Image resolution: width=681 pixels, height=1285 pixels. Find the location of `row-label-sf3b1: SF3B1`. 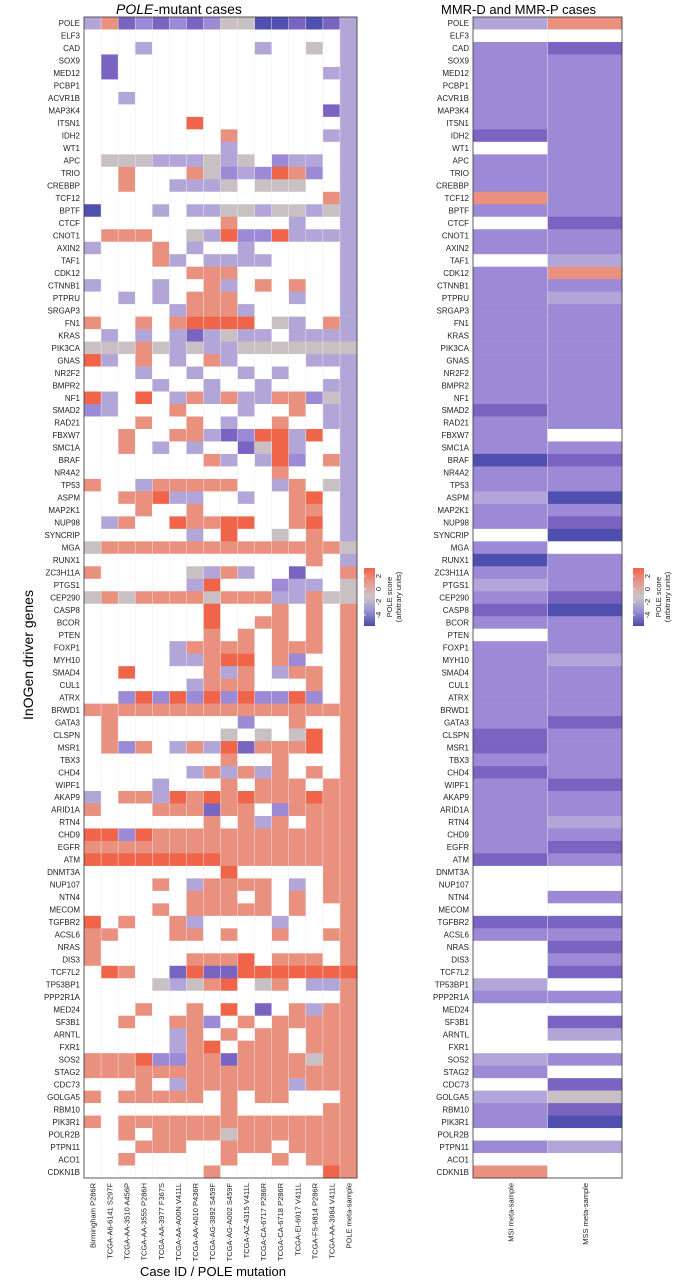

row-label-sf3b1: SF3B1 is located at coordinates (457, 1022).